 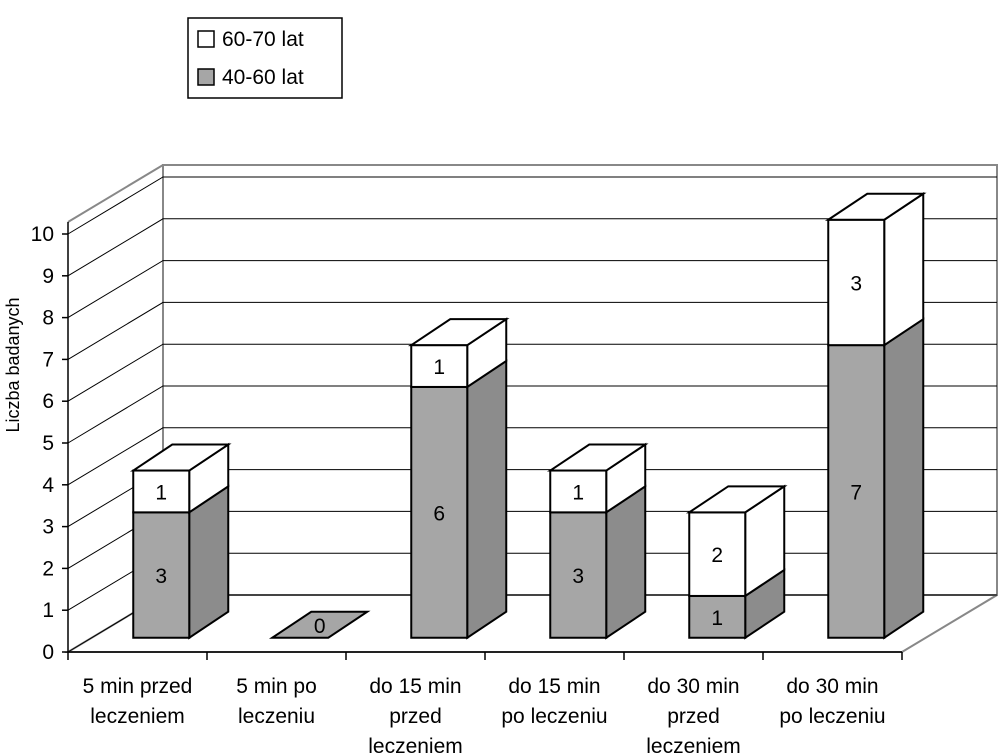 What do you see at coordinates (13, 364) in the screenshot?
I see `y-axis-label: Liczba badanych` at bounding box center [13, 364].